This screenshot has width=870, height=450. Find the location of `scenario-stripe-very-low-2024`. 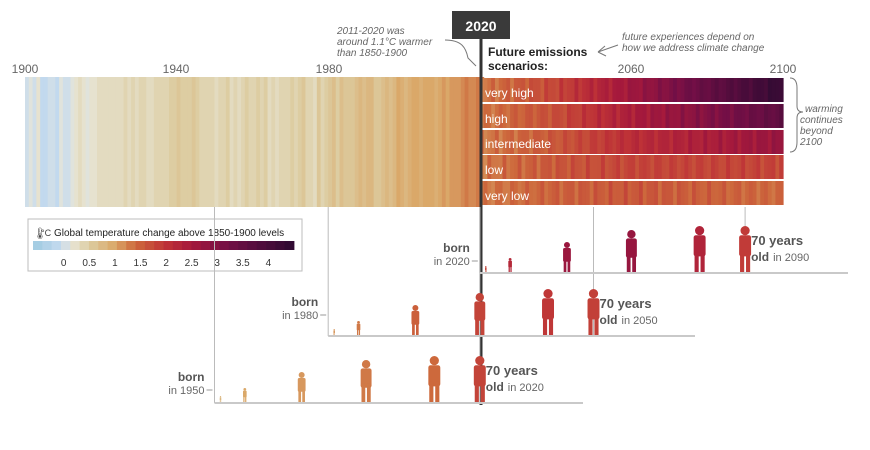

scenario-stripe-very-low-2024 is located at coordinates (497, 193).